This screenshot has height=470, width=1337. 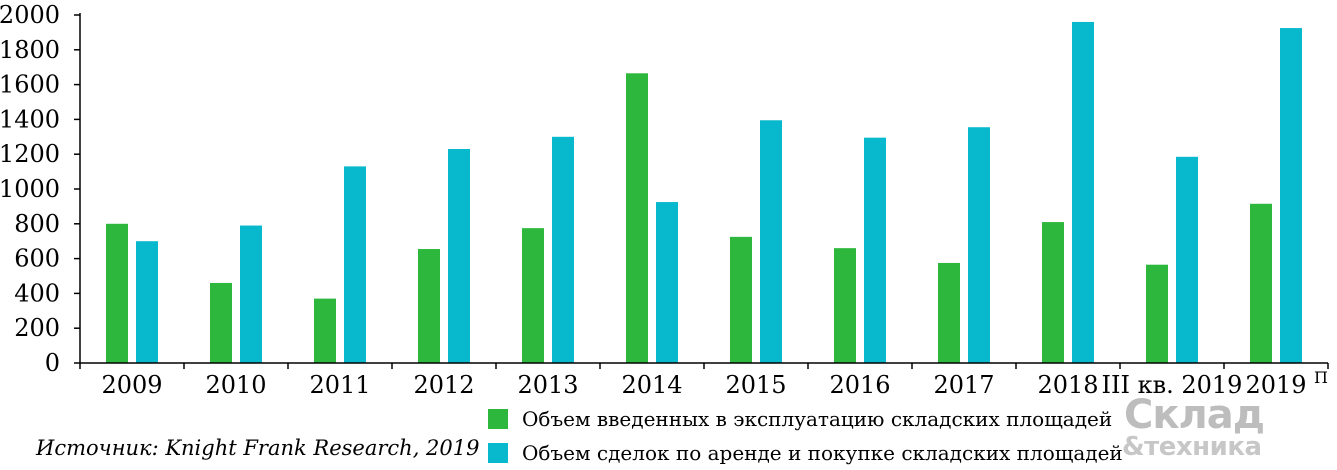 What do you see at coordinates (498, 419) in the screenshot?
I see `legend-swatch-commissioned` at bounding box center [498, 419].